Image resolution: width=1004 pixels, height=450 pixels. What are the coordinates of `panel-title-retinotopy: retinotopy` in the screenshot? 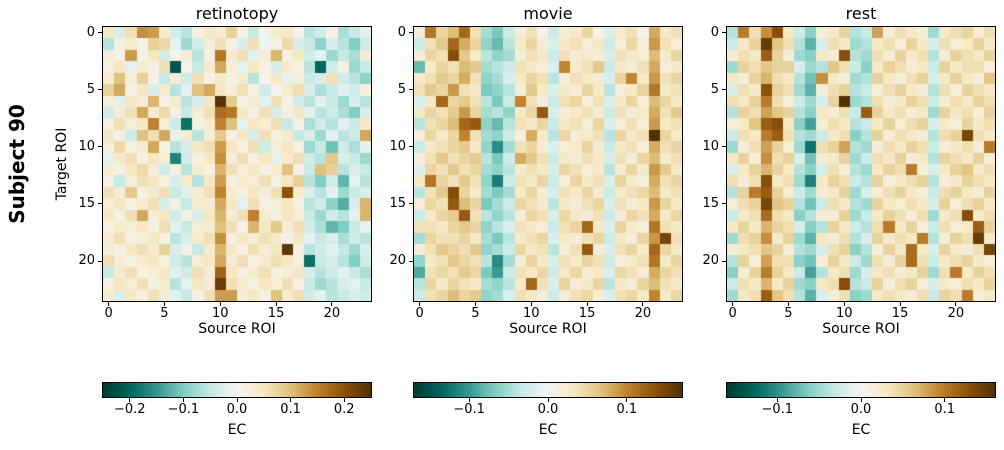 It's located at (237, 13).